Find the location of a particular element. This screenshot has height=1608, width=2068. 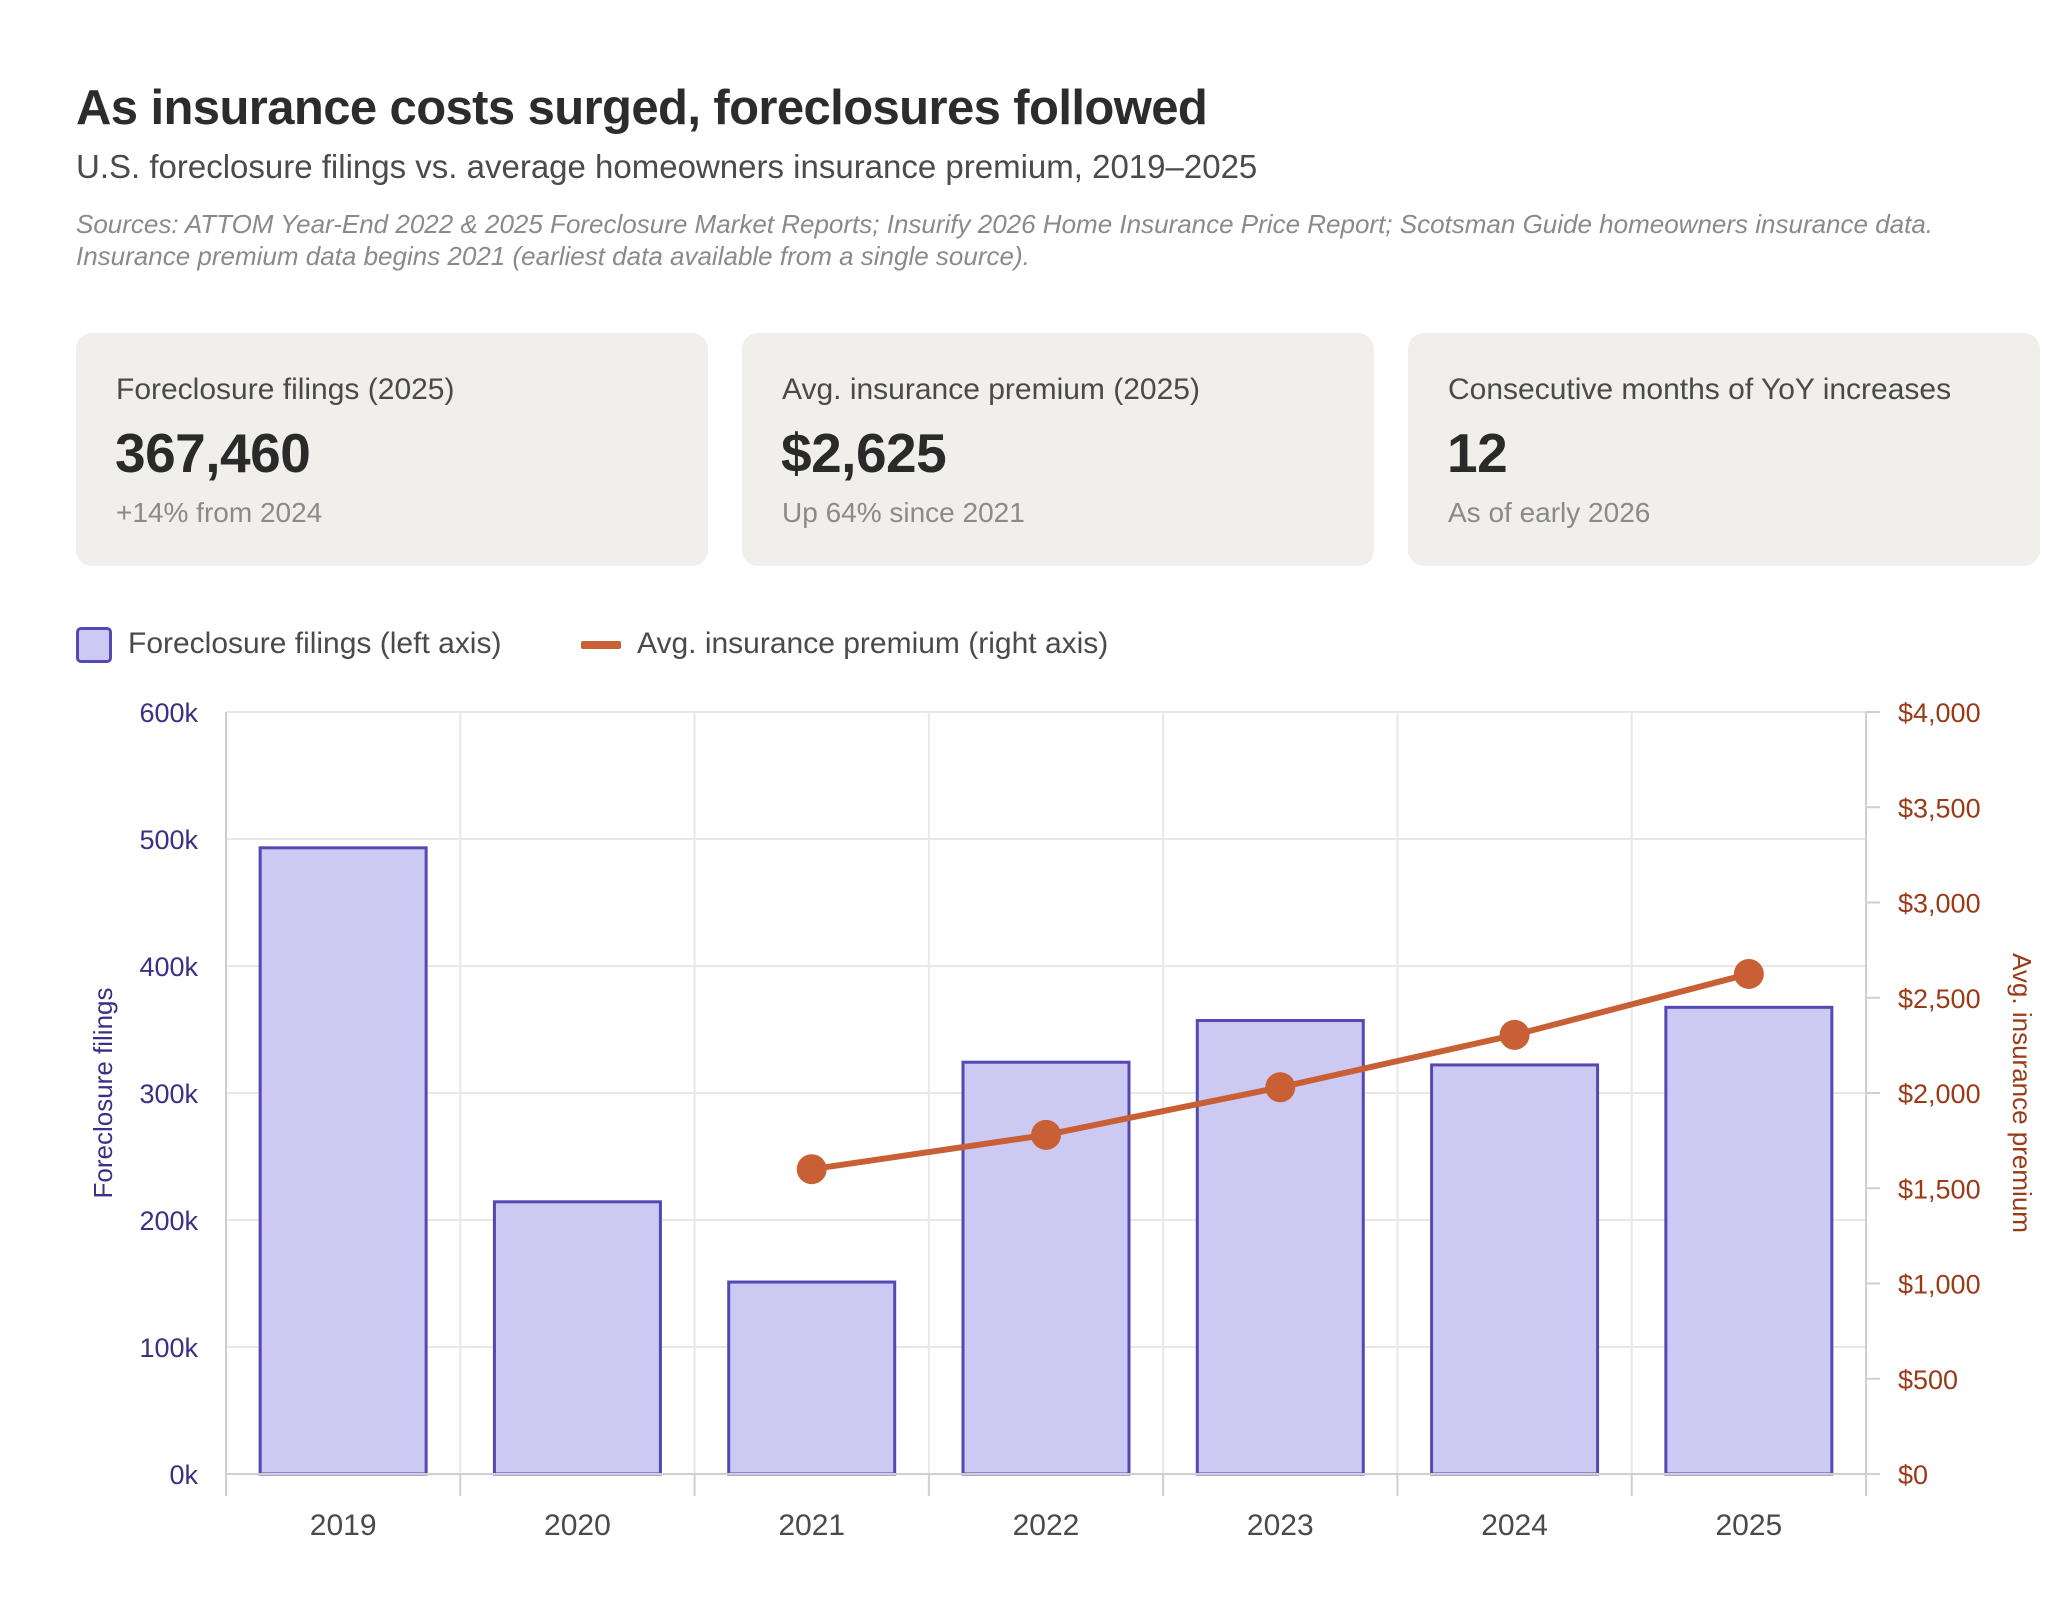

stat-card-value: 12 is located at coordinates (1477, 453).